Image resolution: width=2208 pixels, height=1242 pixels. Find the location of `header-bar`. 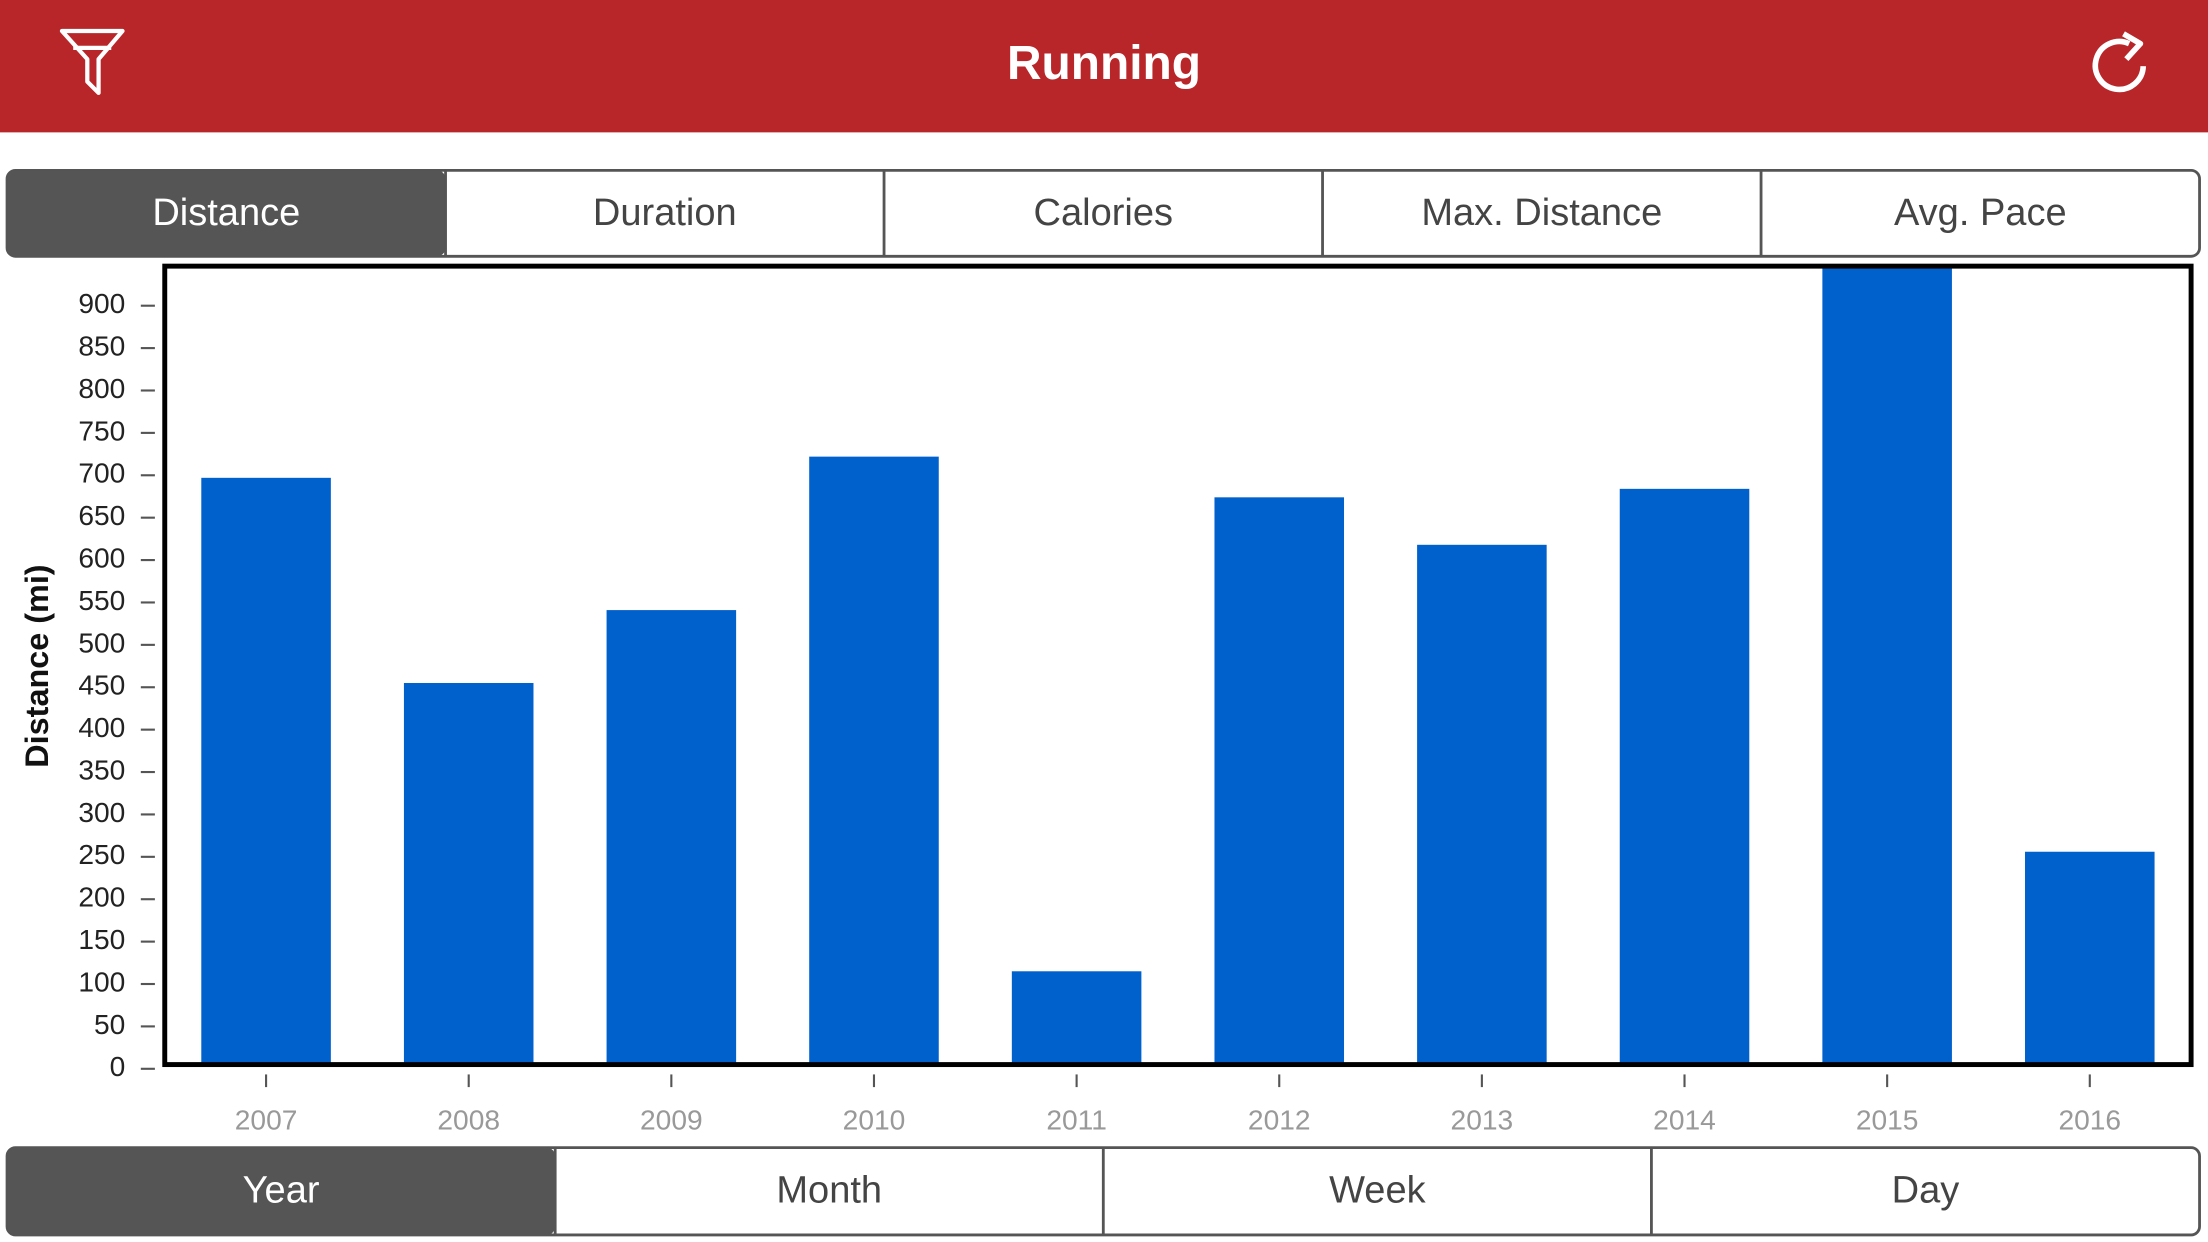

header-bar is located at coordinates (1104, 66).